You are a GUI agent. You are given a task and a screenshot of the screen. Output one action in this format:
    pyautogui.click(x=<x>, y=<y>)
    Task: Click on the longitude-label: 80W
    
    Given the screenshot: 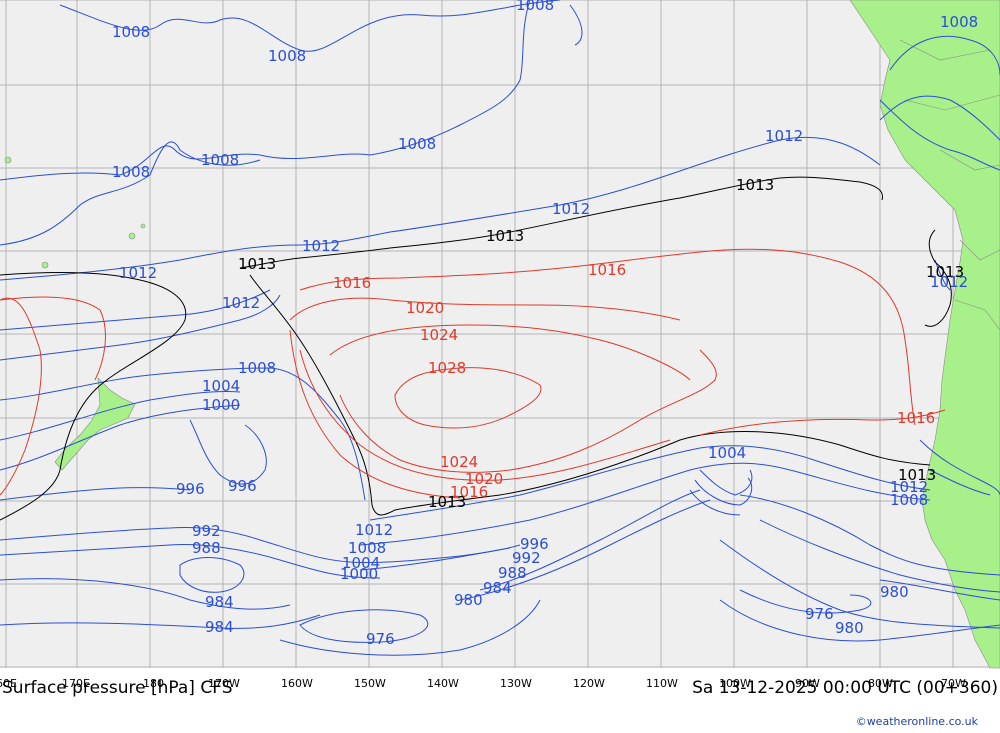 What is the action you would take?
    pyautogui.click(x=880, y=683)
    